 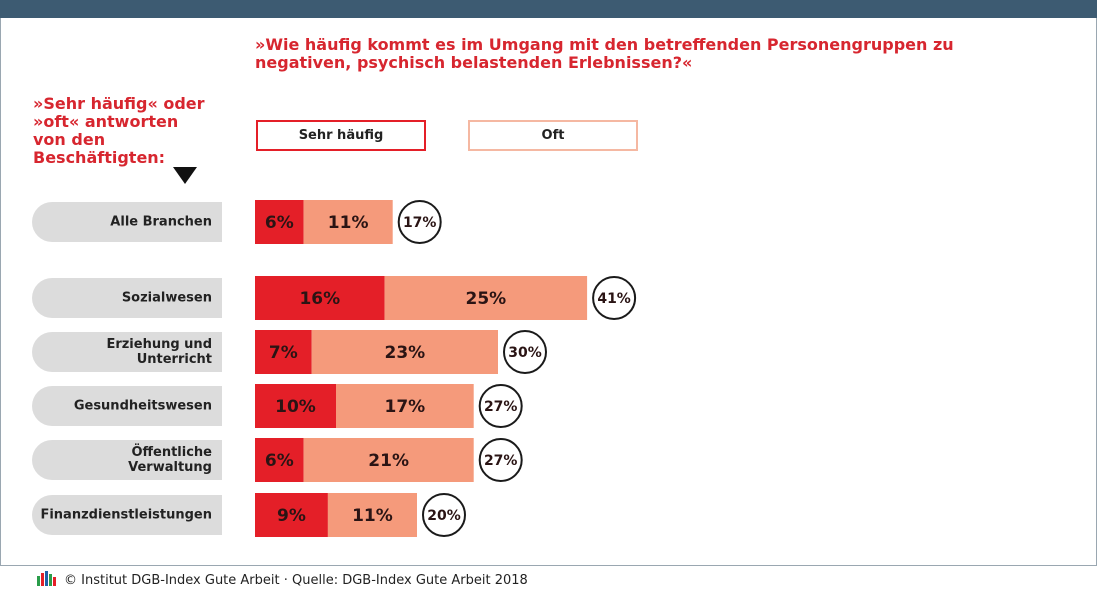 I want to click on category-label: Sozialwesen, so click(x=166, y=298).